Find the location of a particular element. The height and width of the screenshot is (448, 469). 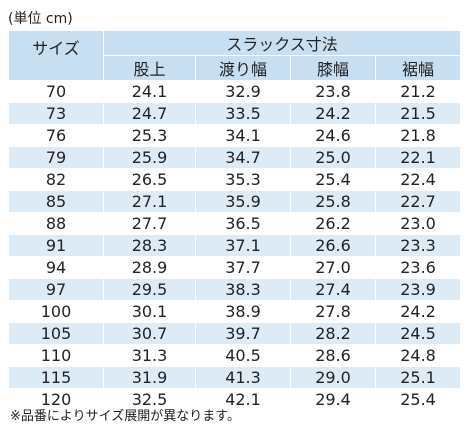

measure-cell: 24.5 is located at coordinates (418, 333).